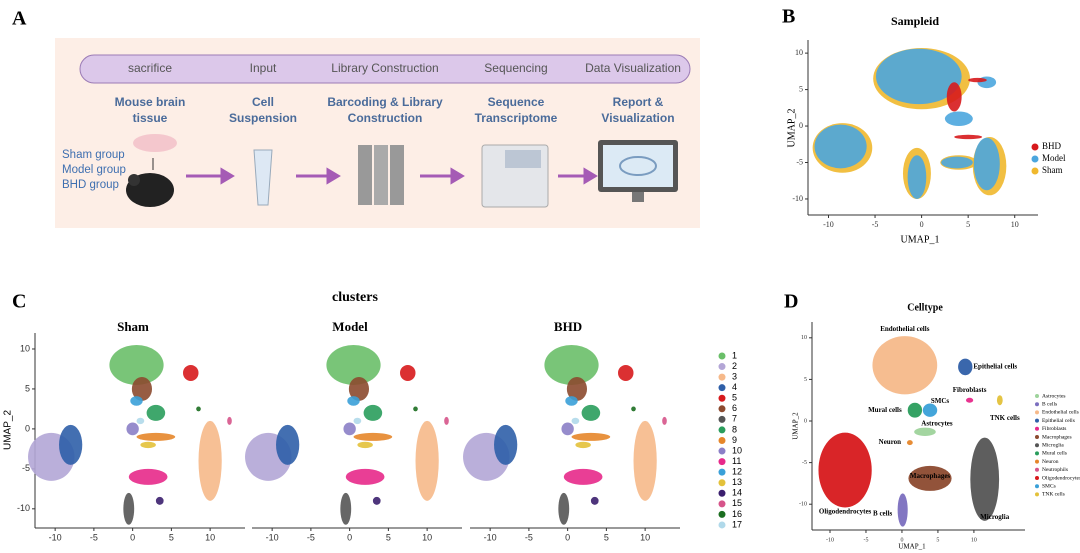 This screenshot has height=553, width=1080. What do you see at coordinates (384, 68) in the screenshot?
I see `stage-label: Library Construction` at bounding box center [384, 68].